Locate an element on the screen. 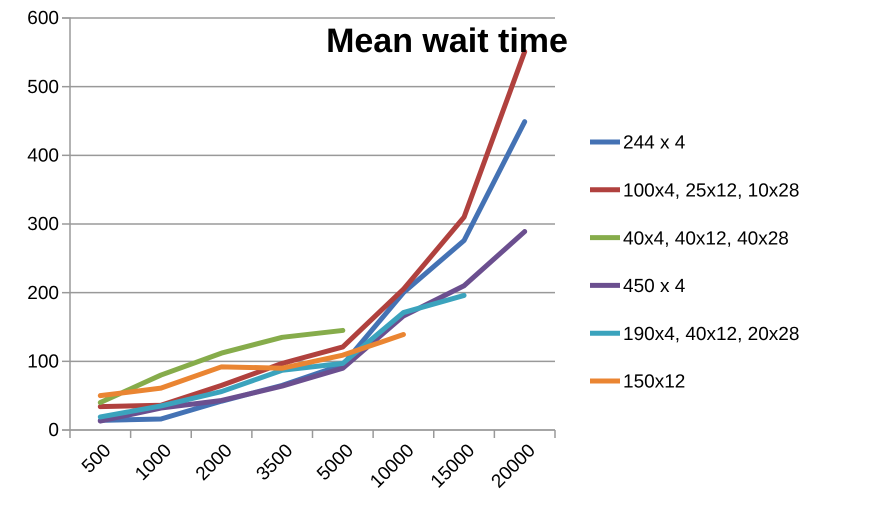 Image resolution: width=875 pixels, height=510 pixels. y-tick-label: 300 is located at coordinates (43, 225).